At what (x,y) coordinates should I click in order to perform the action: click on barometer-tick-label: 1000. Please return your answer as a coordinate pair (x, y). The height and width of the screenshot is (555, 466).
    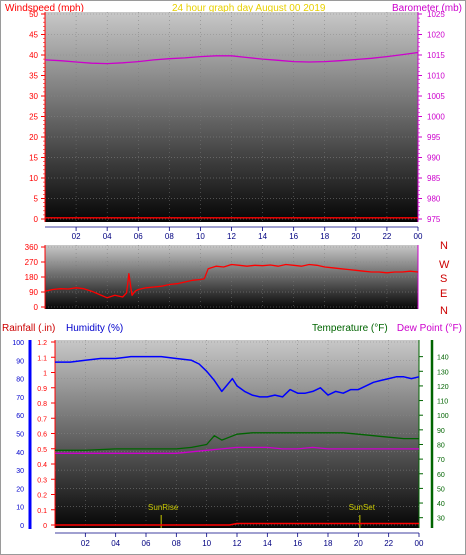
    Looking at the image, I should click on (436, 117).